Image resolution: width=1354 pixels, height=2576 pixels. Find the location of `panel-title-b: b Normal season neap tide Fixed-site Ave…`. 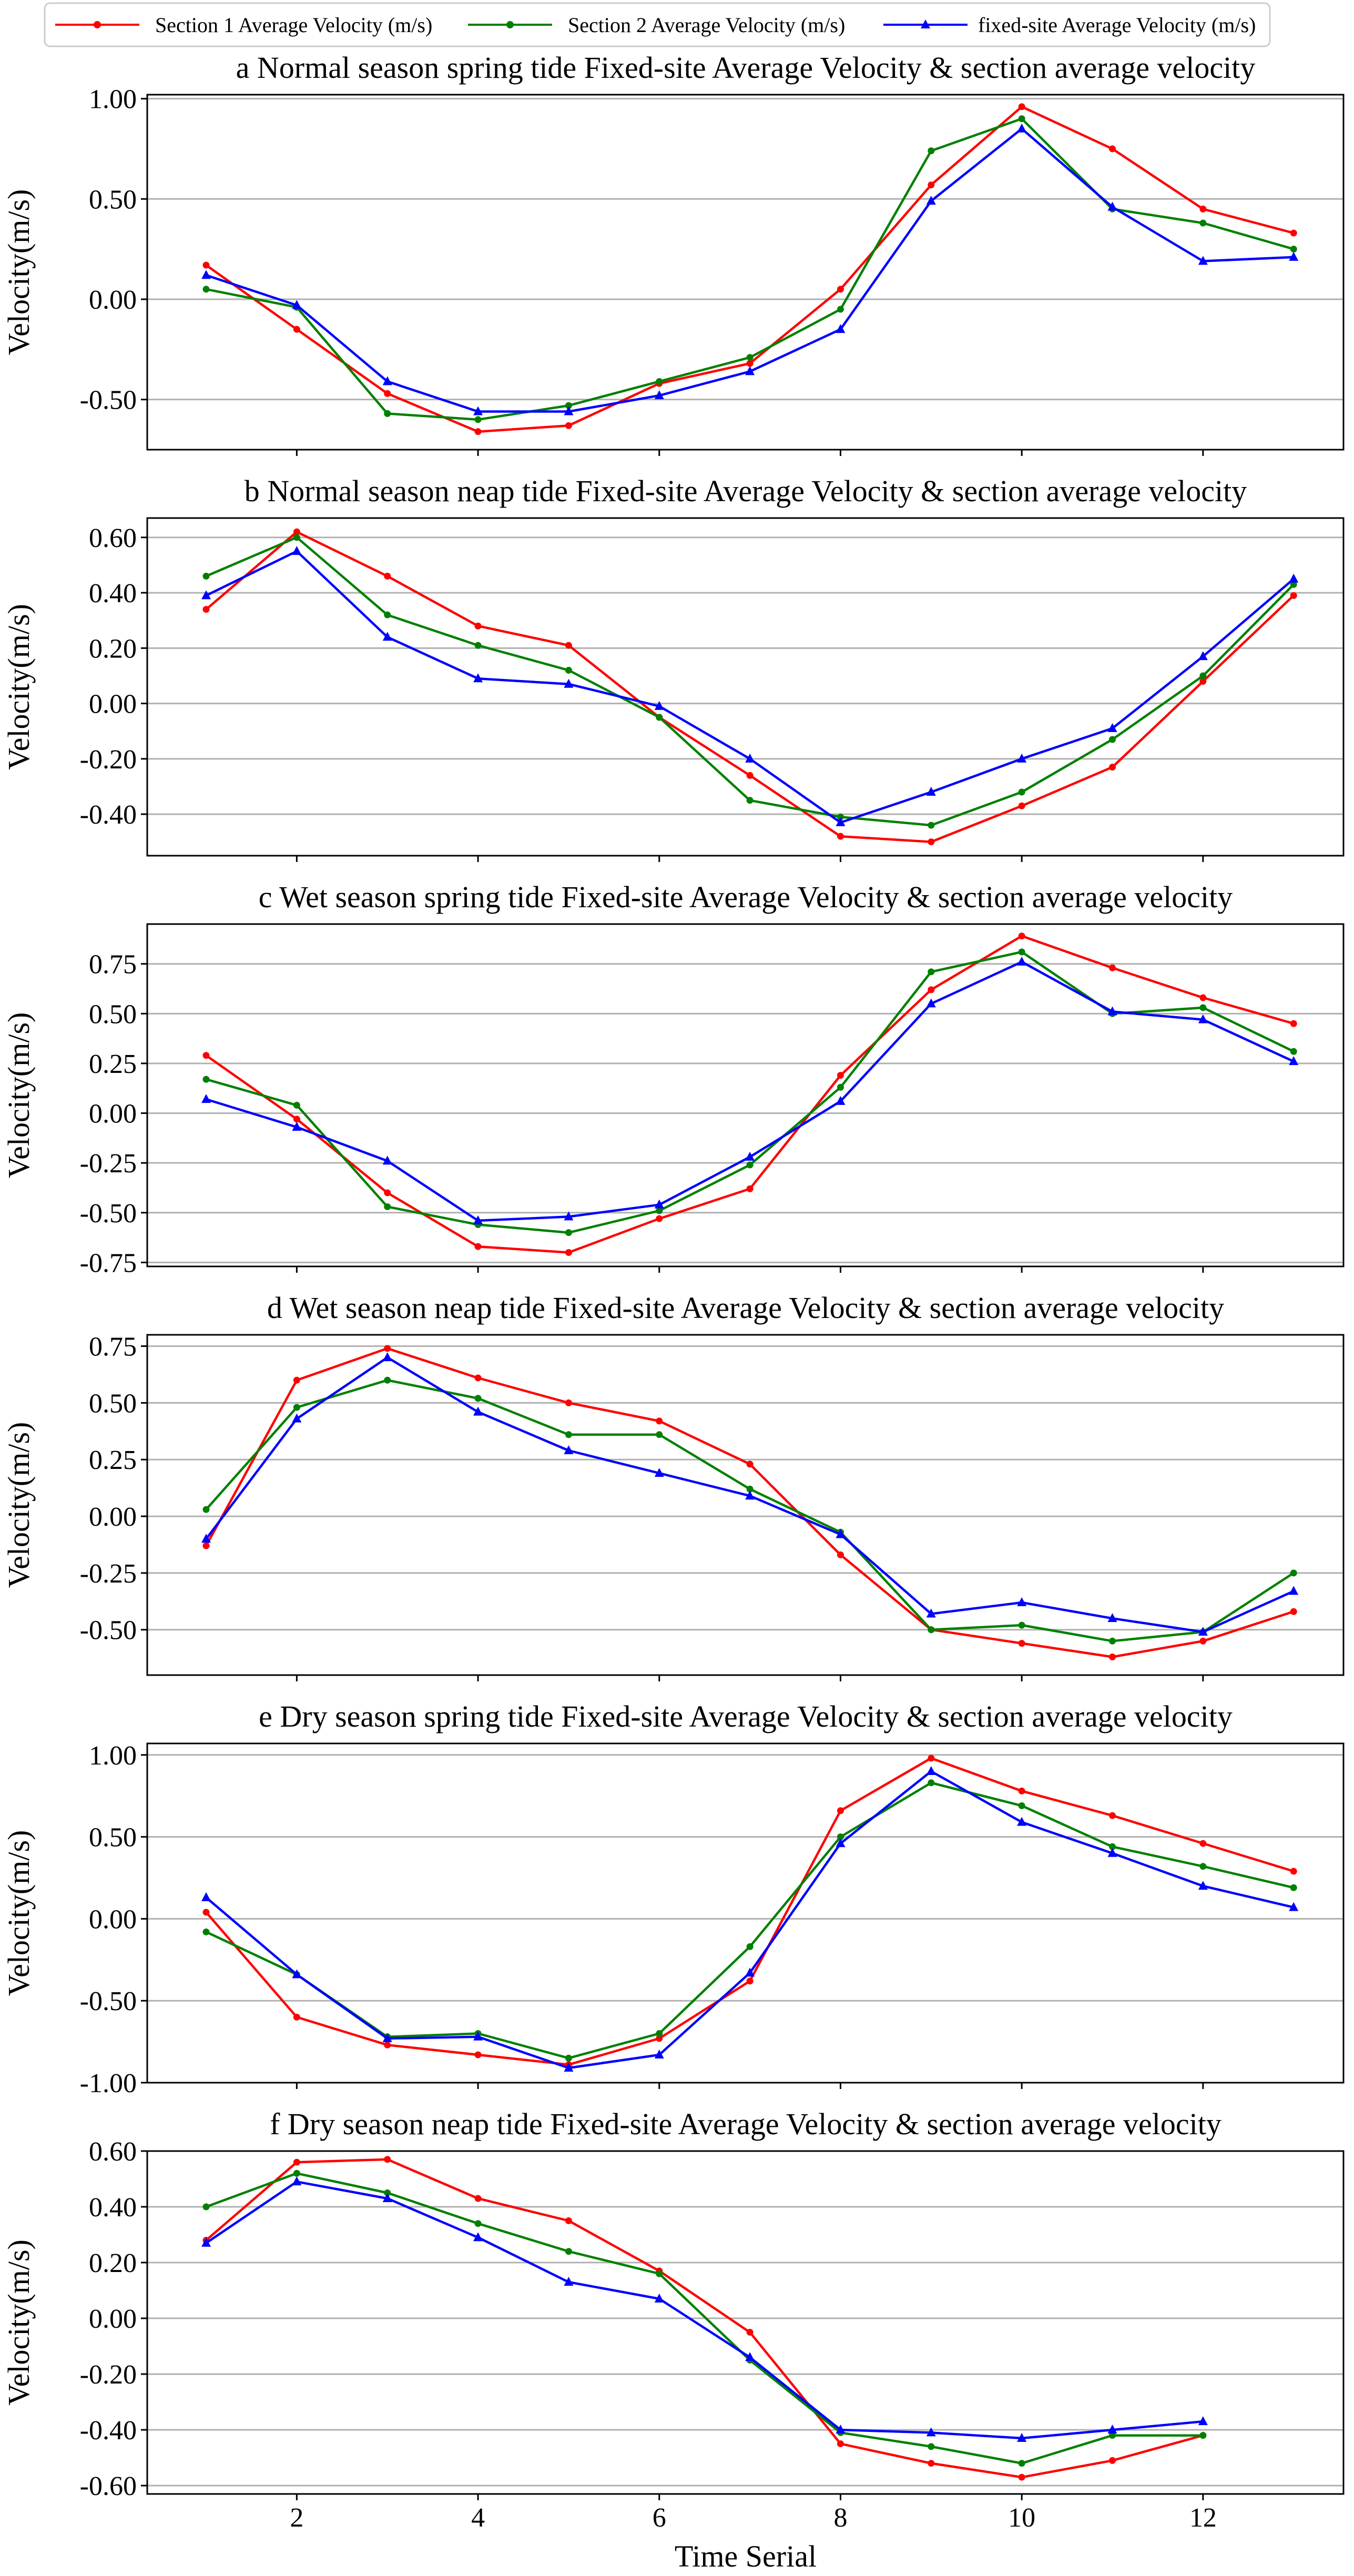

panel-title-b: b Normal season neap tide Fixed-site Ave… is located at coordinates (746, 491).